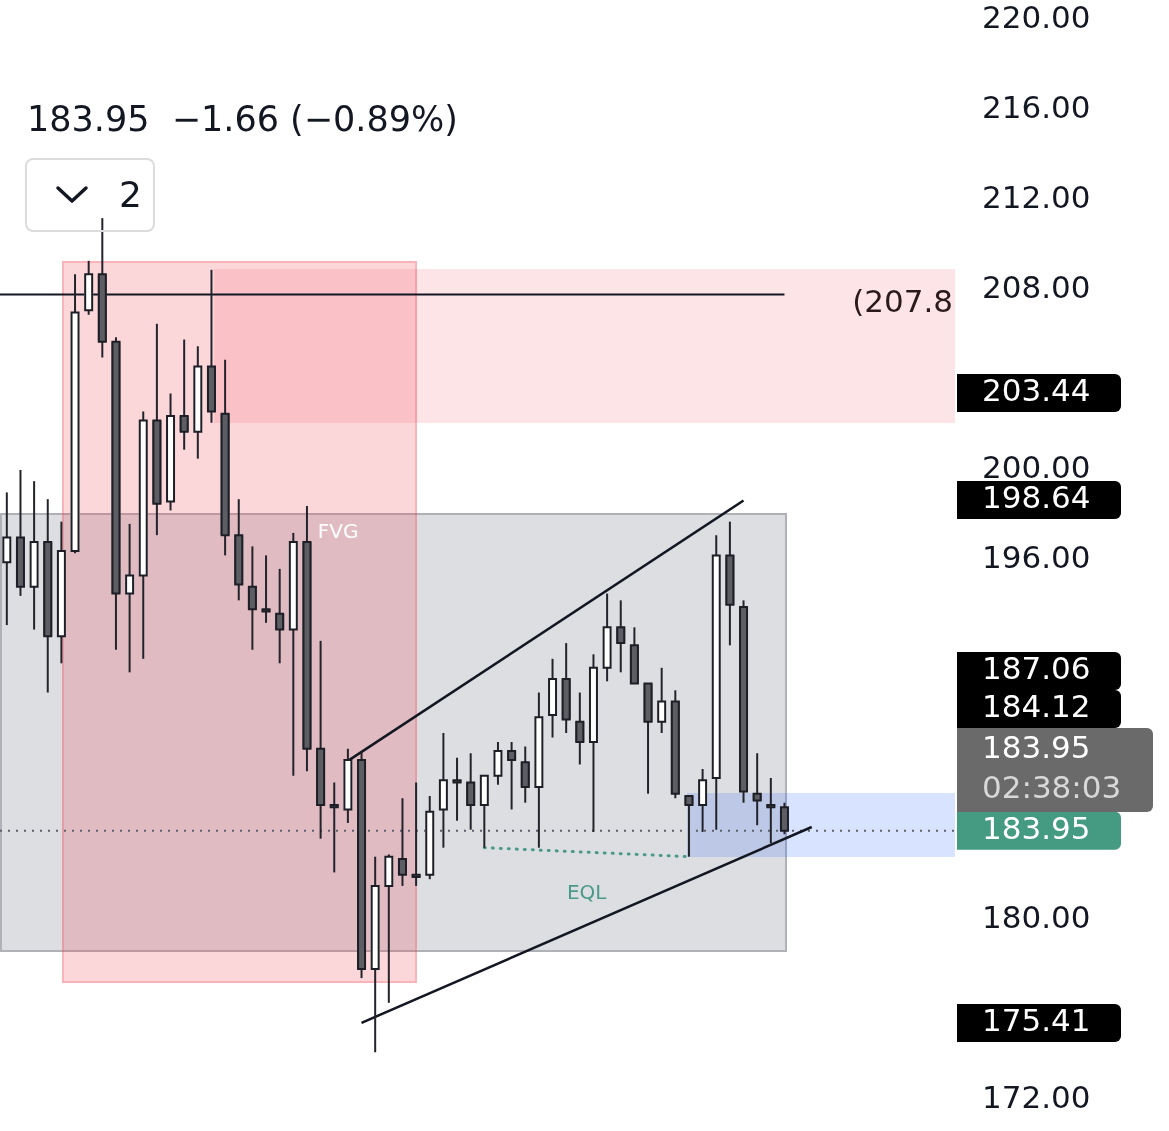 Image resolution: width=1169 pixels, height=1131 pixels. What do you see at coordinates (1036, 197) in the screenshot?
I see `y-tick-label: 212.00` at bounding box center [1036, 197].